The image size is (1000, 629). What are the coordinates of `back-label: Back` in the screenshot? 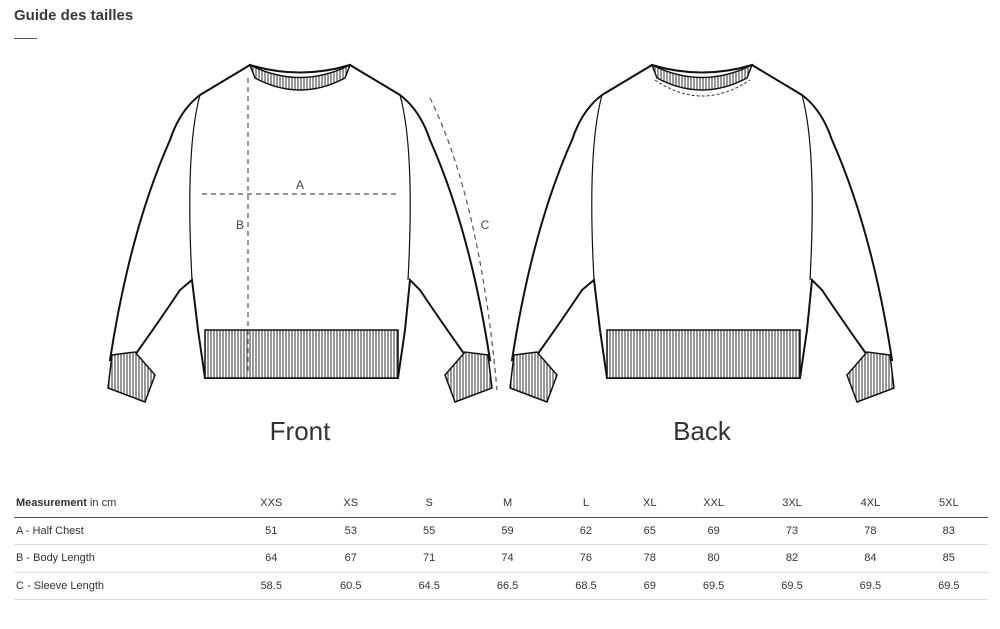 It's located at (702, 431).